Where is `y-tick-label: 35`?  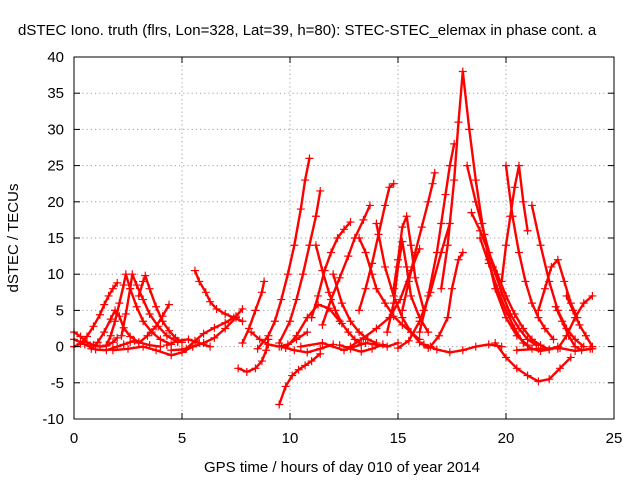
y-tick-label: 35 is located at coordinates (55, 93).